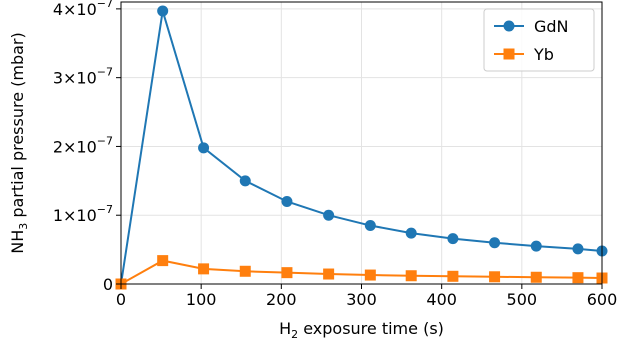 This screenshot has width=621, height=347. I want to click on x-tick-label: 600, so click(602, 299).